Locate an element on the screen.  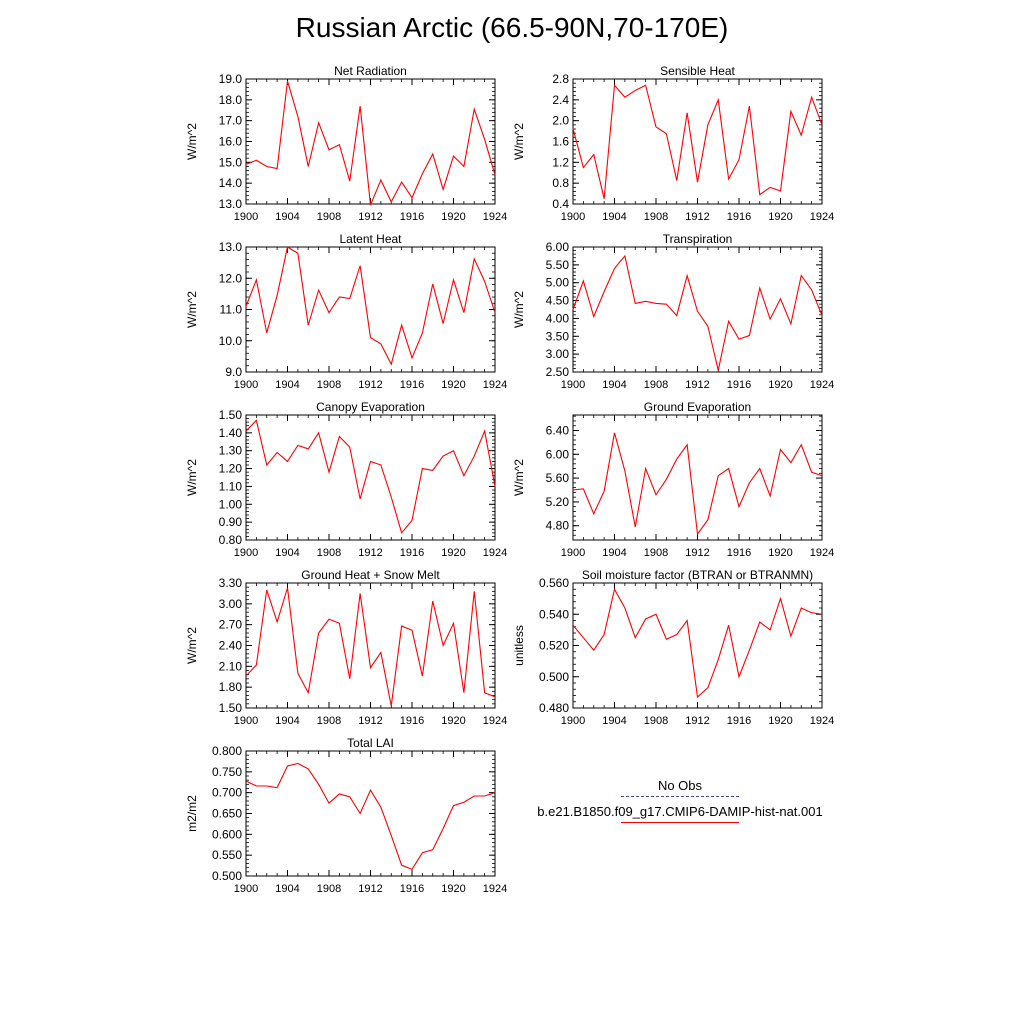
y-tick-label: 0.540 is located at coordinates (554, 614).